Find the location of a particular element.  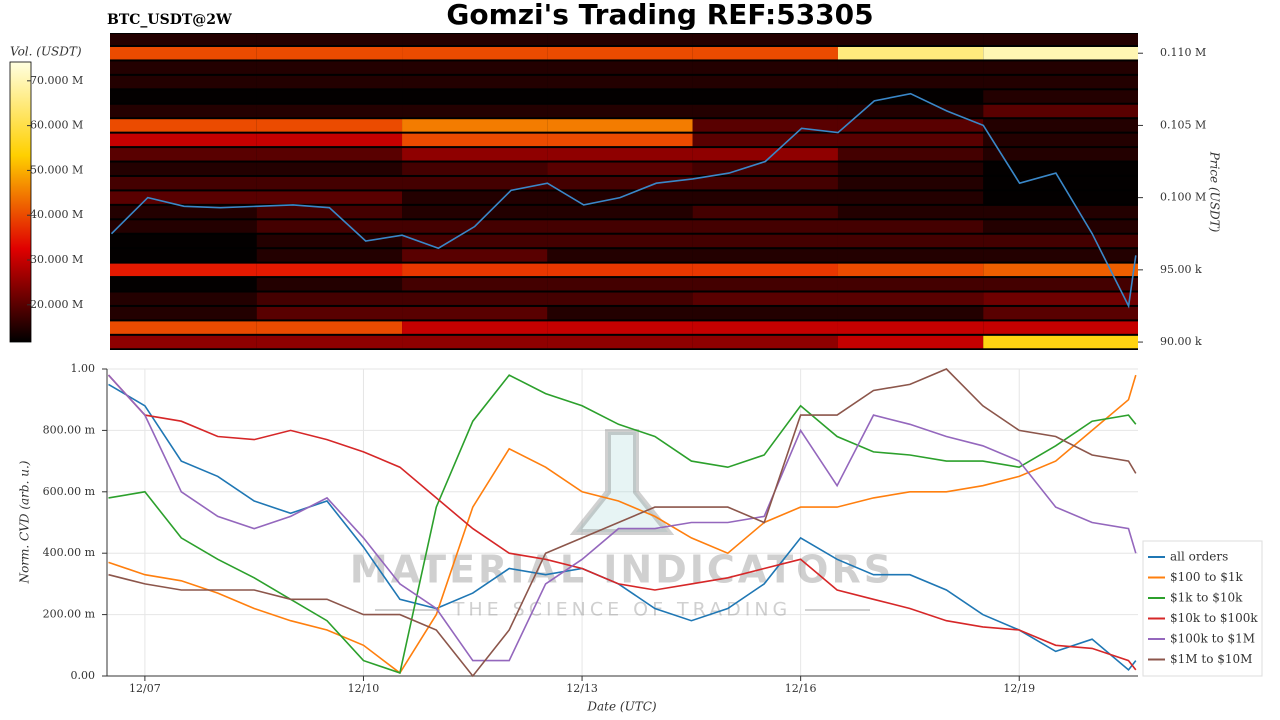

chart-title: BTC_USDT@2W is located at coordinates (169, 20).